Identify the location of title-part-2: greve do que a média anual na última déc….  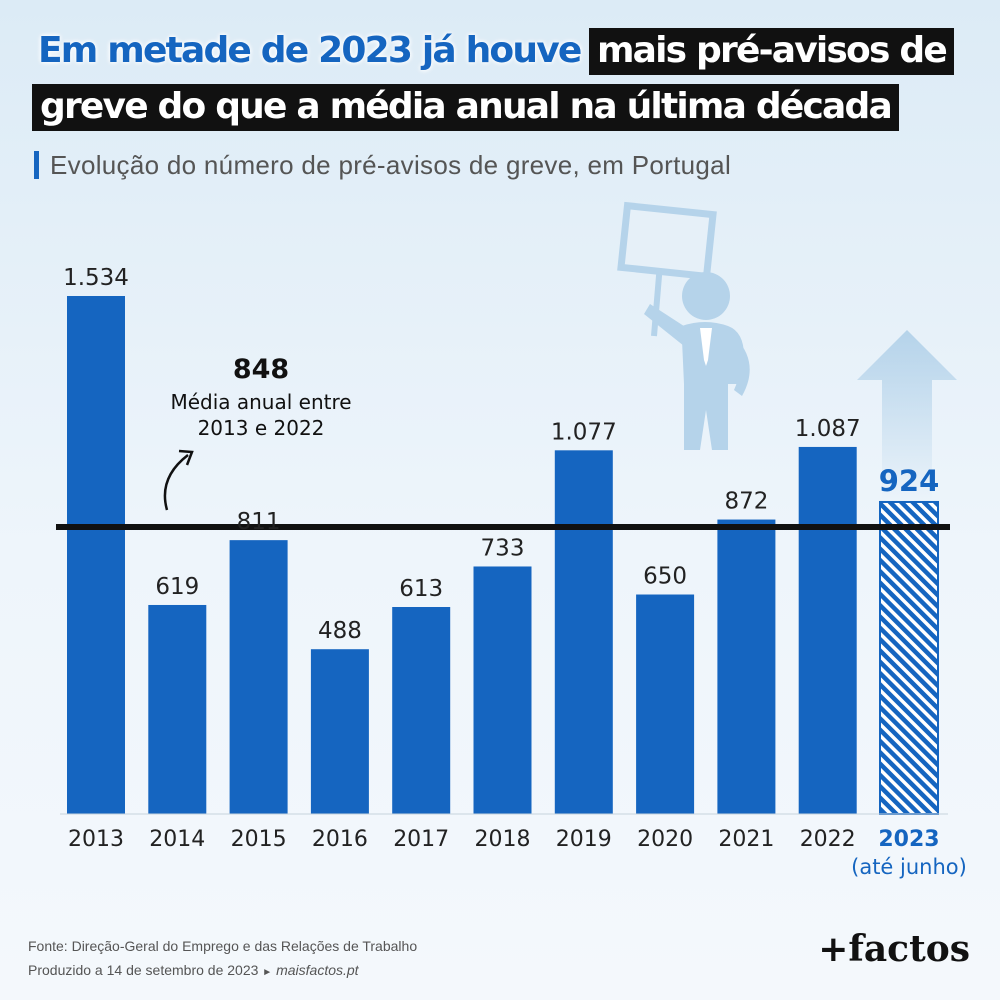
(465, 107).